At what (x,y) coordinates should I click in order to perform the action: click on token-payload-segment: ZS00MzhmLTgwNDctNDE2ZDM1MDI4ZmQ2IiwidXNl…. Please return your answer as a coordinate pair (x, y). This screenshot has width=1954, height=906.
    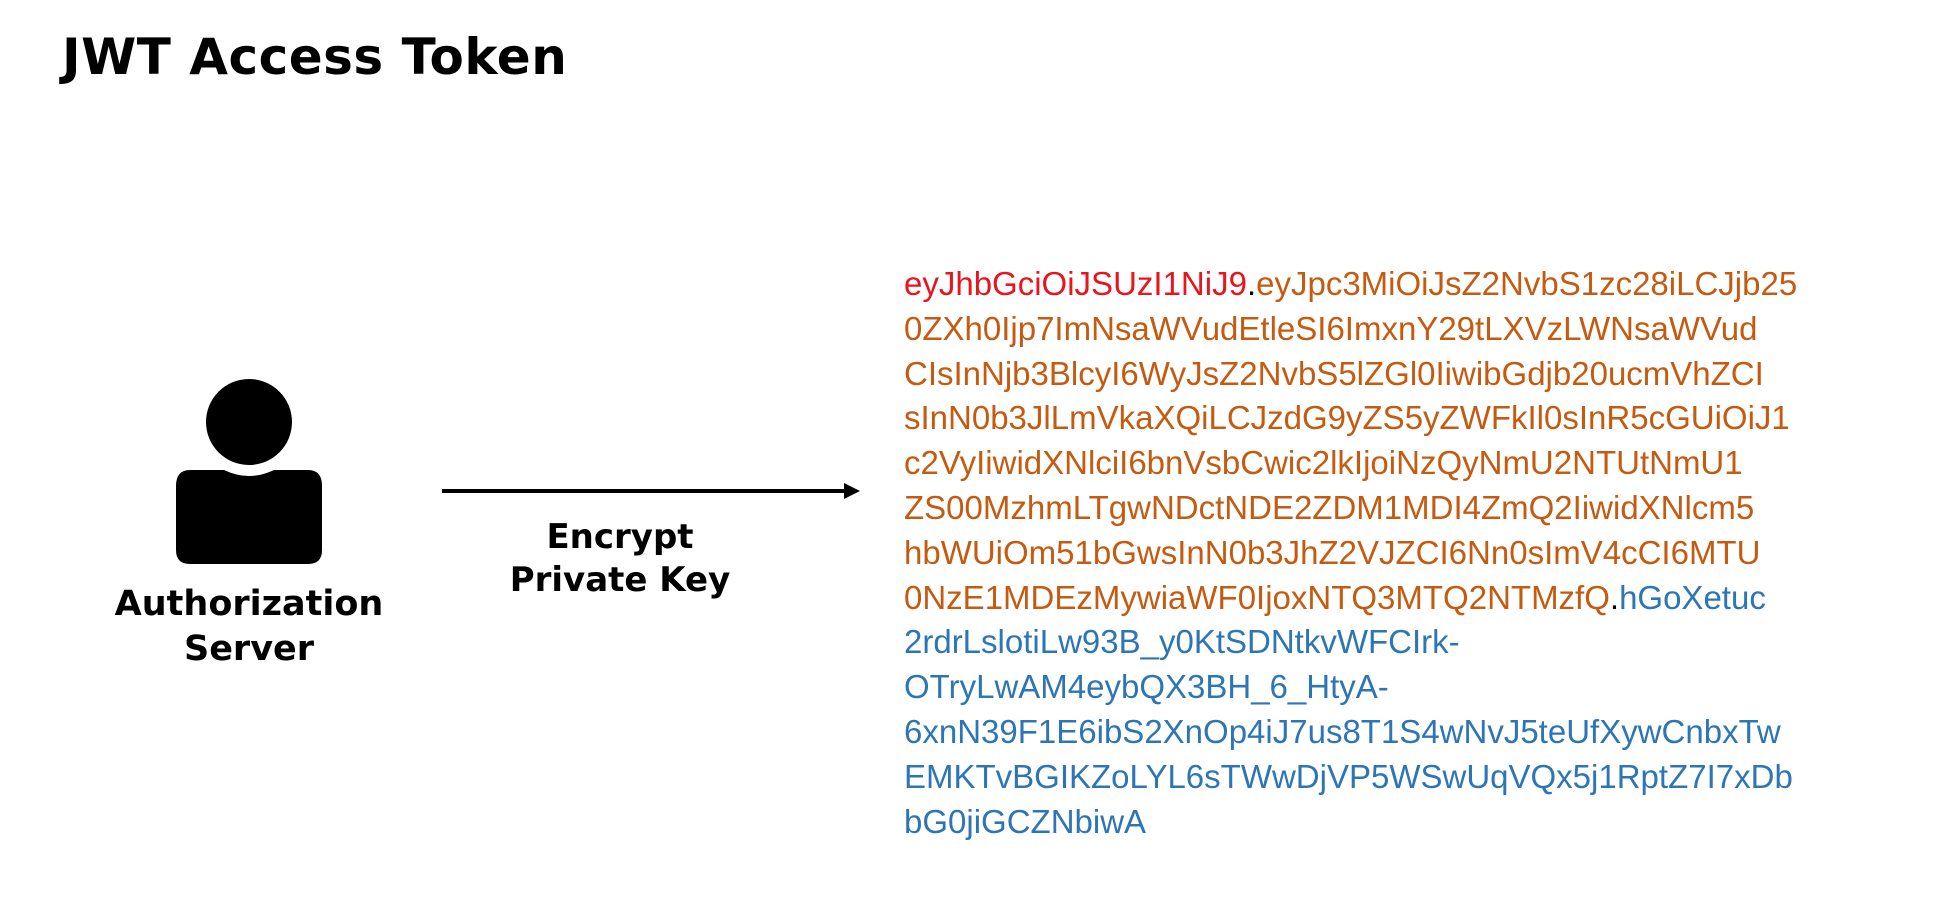
    Looking at the image, I should click on (1329, 507).